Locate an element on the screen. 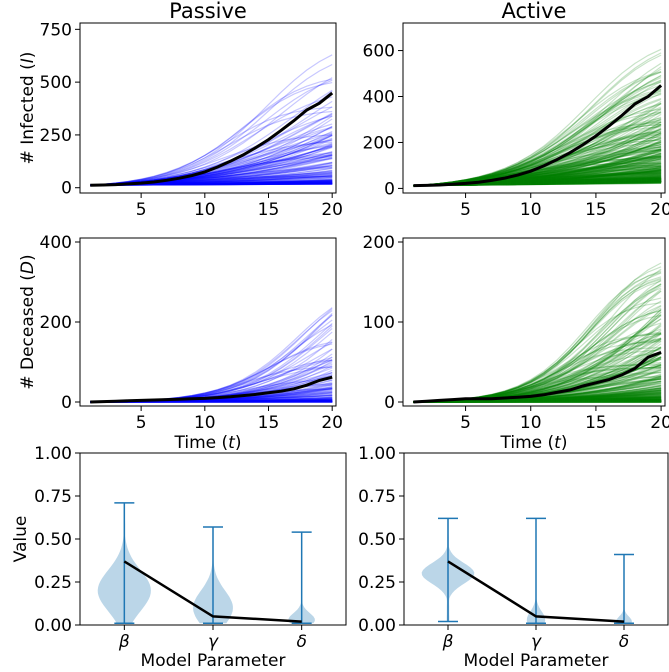 This screenshot has height=672, width=669. chart-title: Passive is located at coordinates (208, 11).